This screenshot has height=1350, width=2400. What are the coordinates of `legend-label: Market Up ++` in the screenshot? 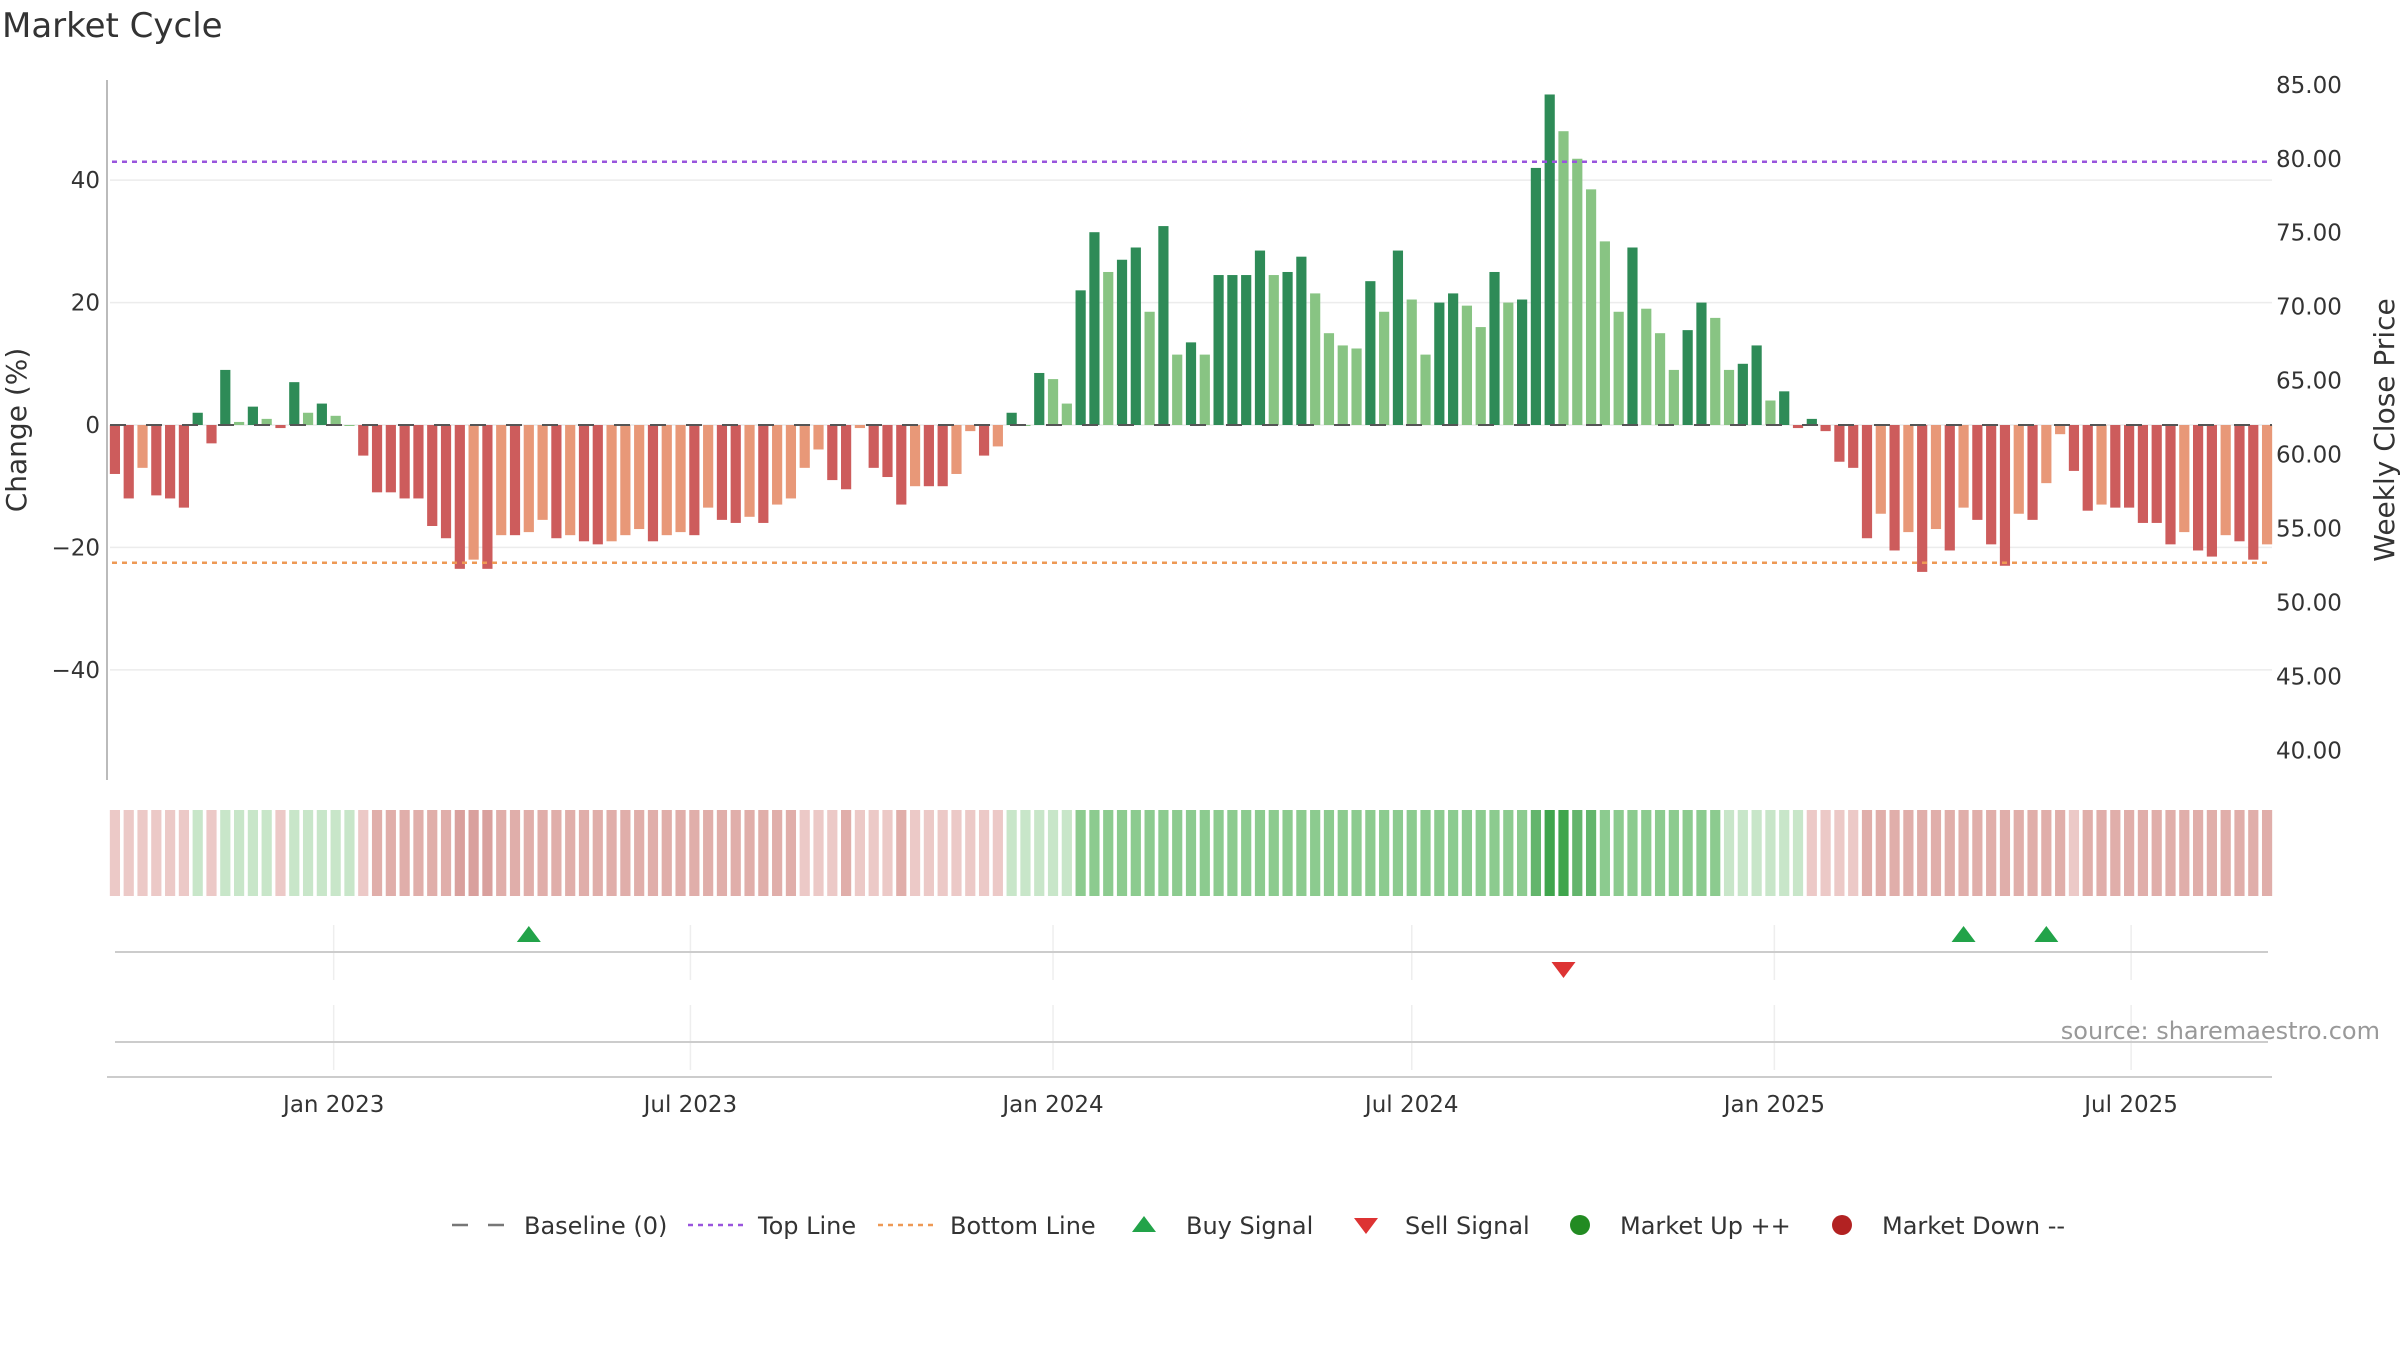 It's located at (1705, 1226).